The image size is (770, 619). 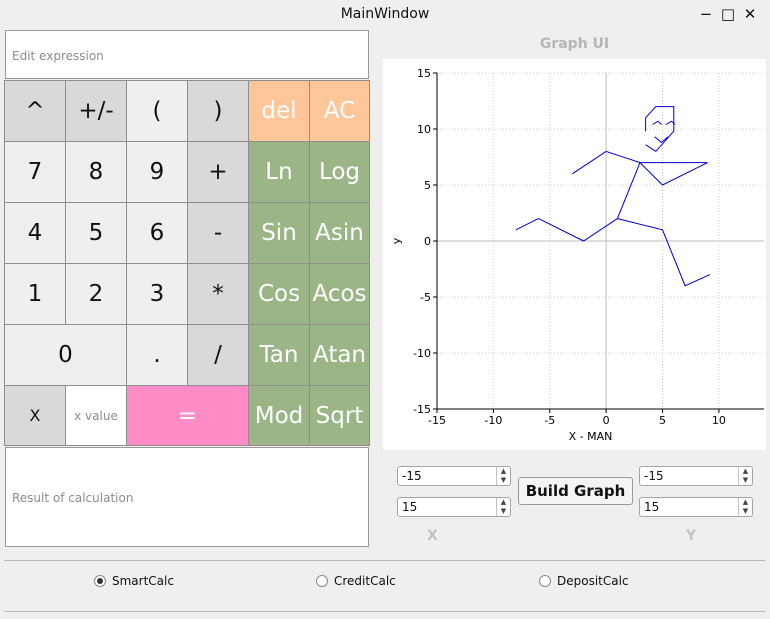 What do you see at coordinates (652, 507) in the screenshot?
I see `y-max-value: 15` at bounding box center [652, 507].